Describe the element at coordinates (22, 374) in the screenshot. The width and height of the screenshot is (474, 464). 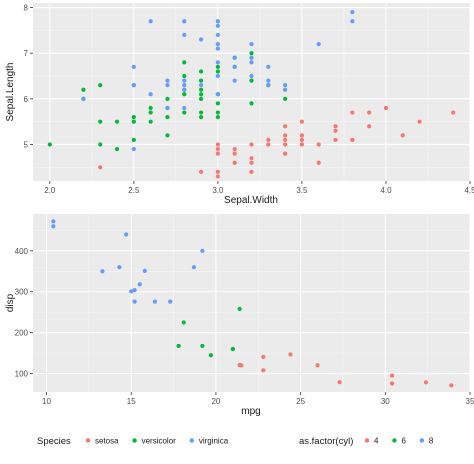
I see `y-tick-label: 100` at that location.